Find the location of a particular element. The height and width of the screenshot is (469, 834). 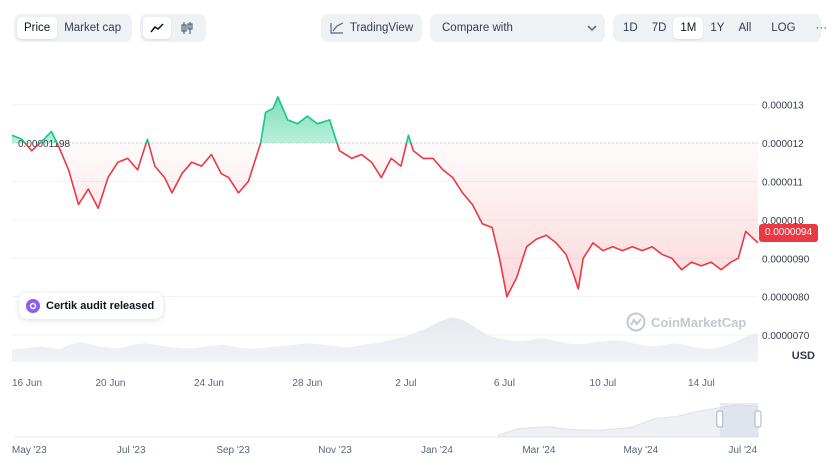

candlestick-icon is located at coordinates (187, 28).